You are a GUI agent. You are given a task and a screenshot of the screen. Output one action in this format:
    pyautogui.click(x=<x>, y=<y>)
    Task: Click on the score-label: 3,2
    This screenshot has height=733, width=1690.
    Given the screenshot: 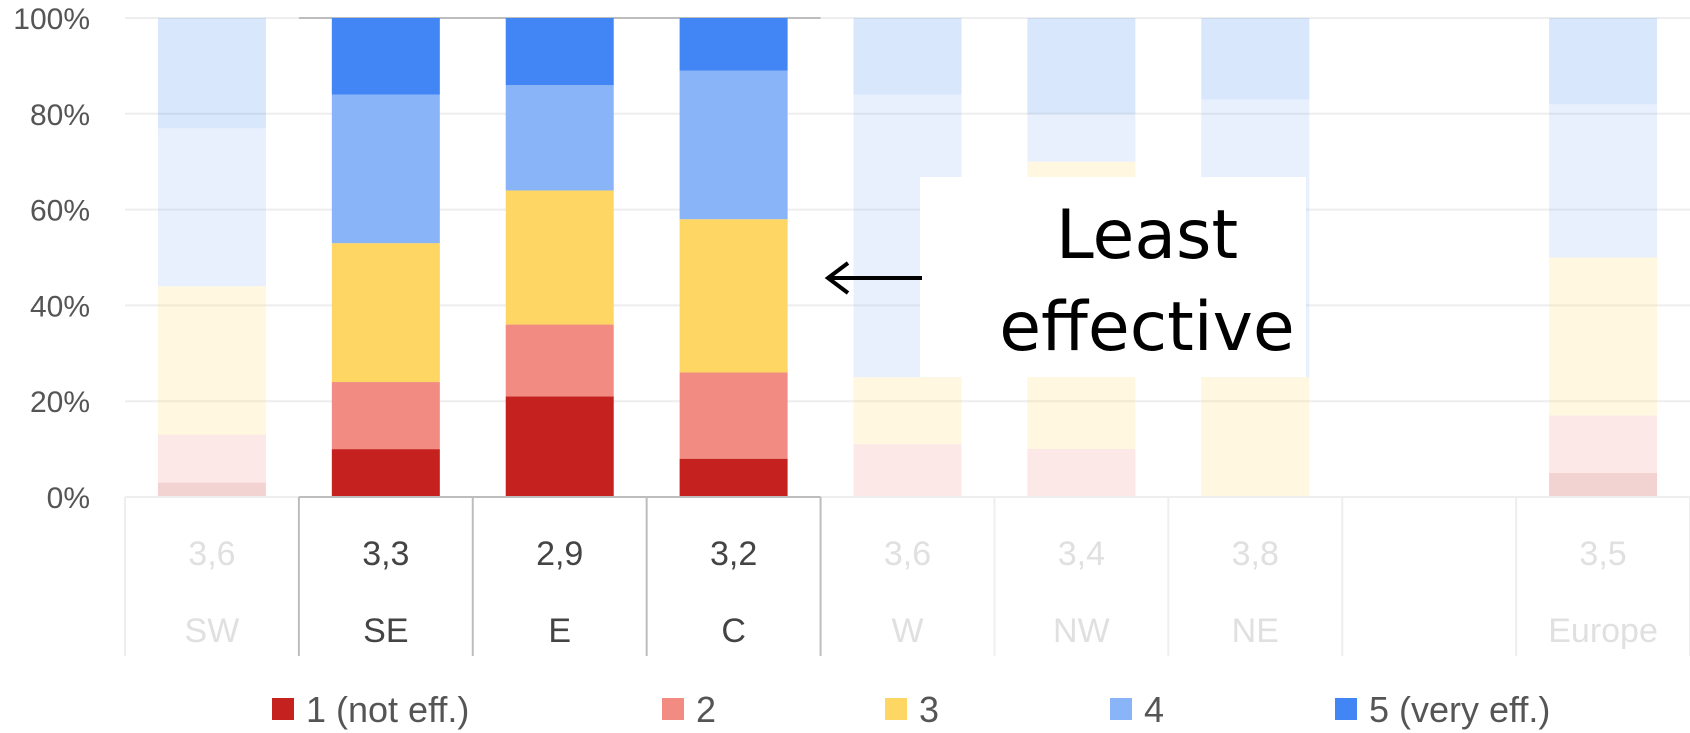 What is the action you would take?
    pyautogui.click(x=733, y=554)
    